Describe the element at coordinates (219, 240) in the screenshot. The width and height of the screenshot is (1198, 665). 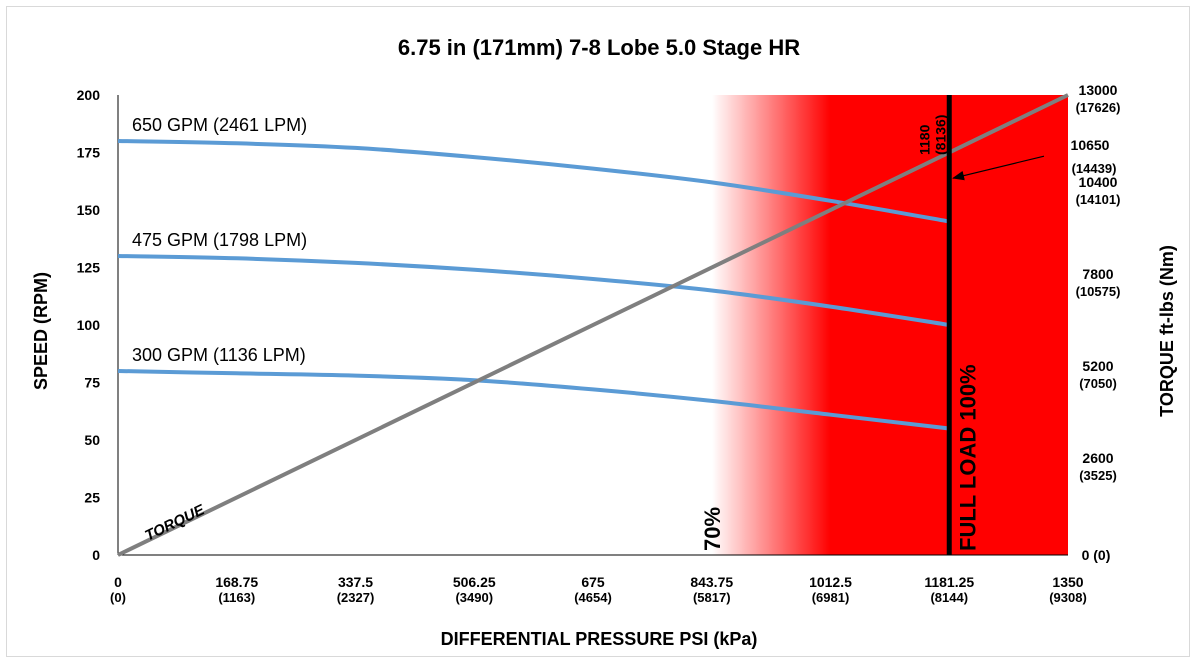
I see `series-label: 475 GPM (1798 LPM)` at that location.